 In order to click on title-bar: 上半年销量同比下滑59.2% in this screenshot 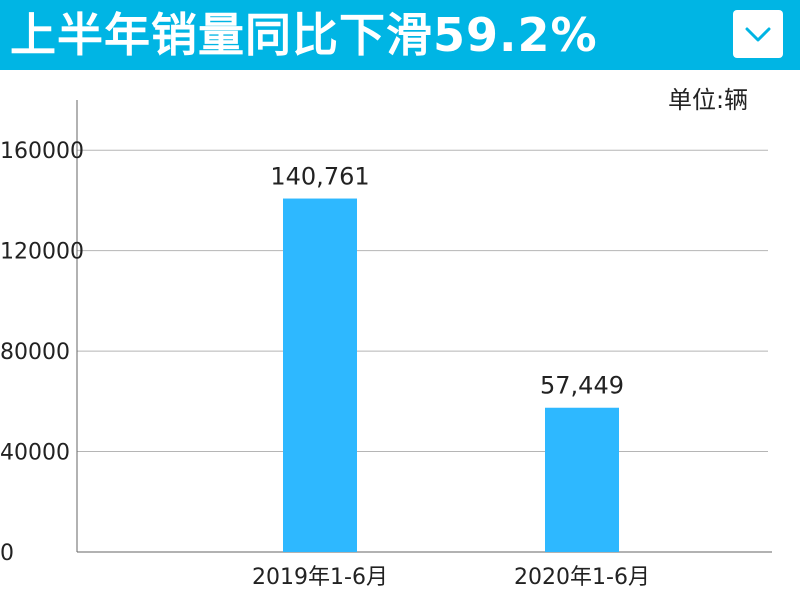, I will do `click(400, 35)`.